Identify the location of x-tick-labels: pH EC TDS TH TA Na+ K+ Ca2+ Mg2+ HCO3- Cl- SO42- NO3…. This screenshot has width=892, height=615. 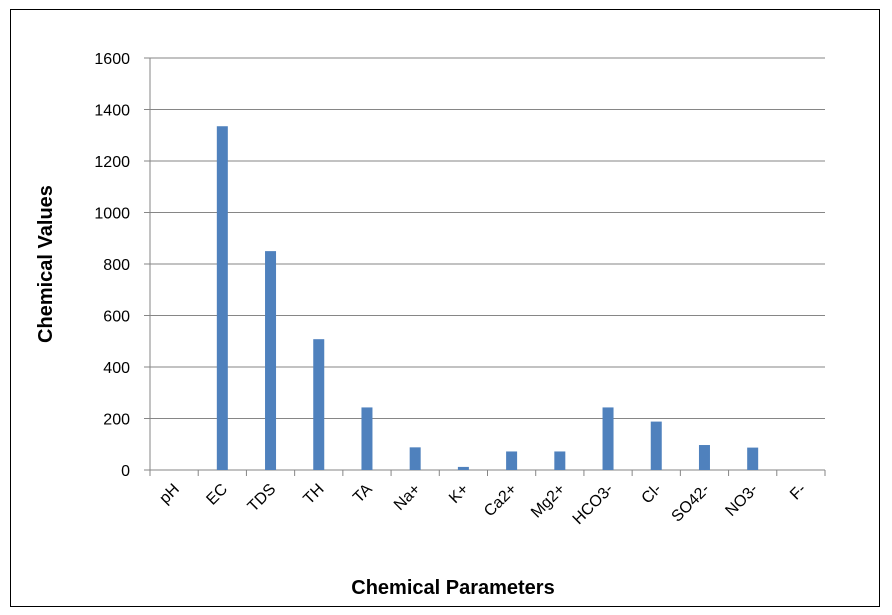
(482, 504).